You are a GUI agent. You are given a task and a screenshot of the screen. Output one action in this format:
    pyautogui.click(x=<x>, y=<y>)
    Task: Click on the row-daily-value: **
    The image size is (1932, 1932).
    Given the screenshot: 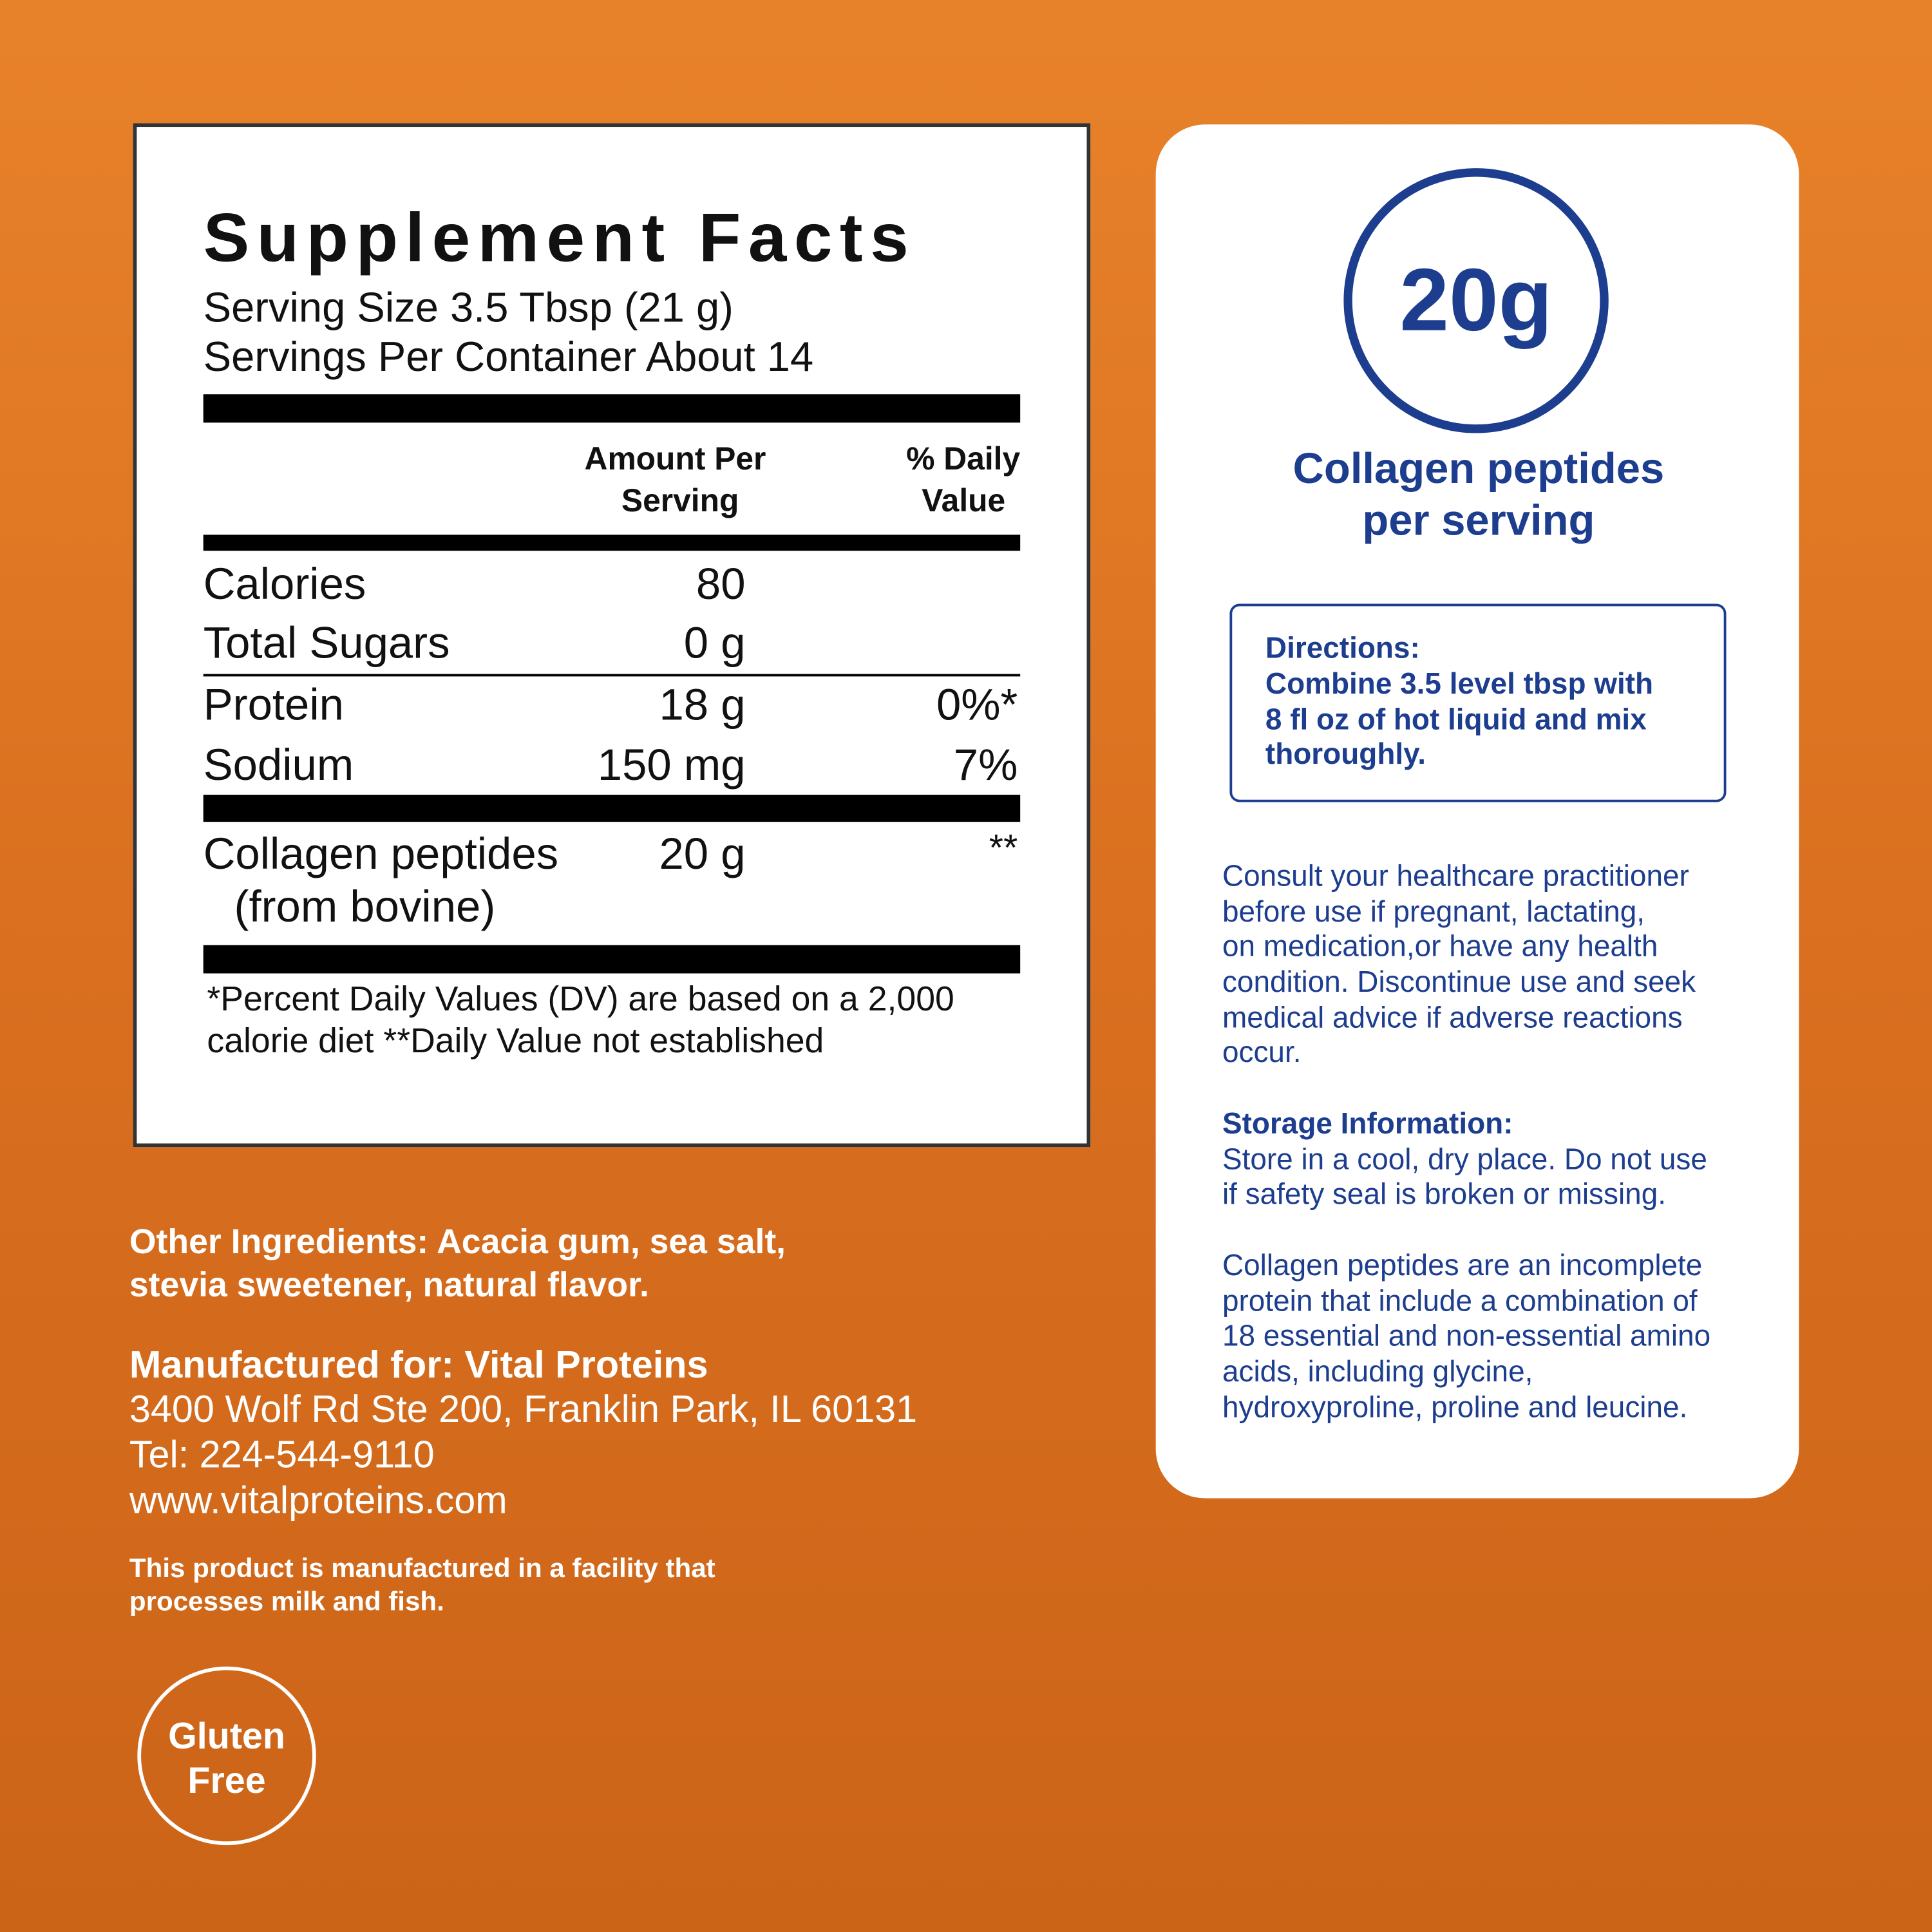 What is the action you would take?
    pyautogui.click(x=1004, y=848)
    